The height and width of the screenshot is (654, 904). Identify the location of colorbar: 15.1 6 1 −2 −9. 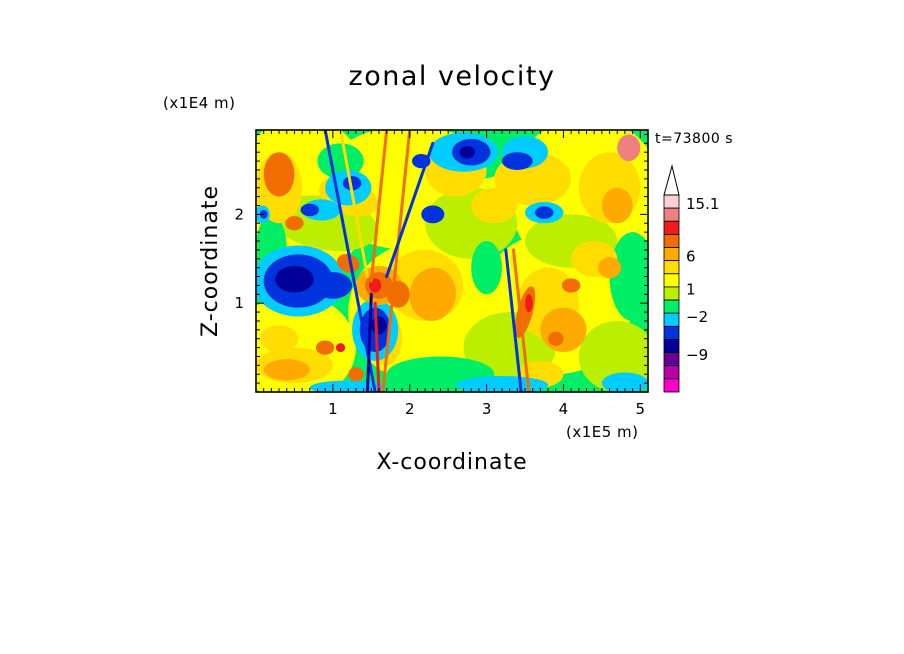
(691, 278).